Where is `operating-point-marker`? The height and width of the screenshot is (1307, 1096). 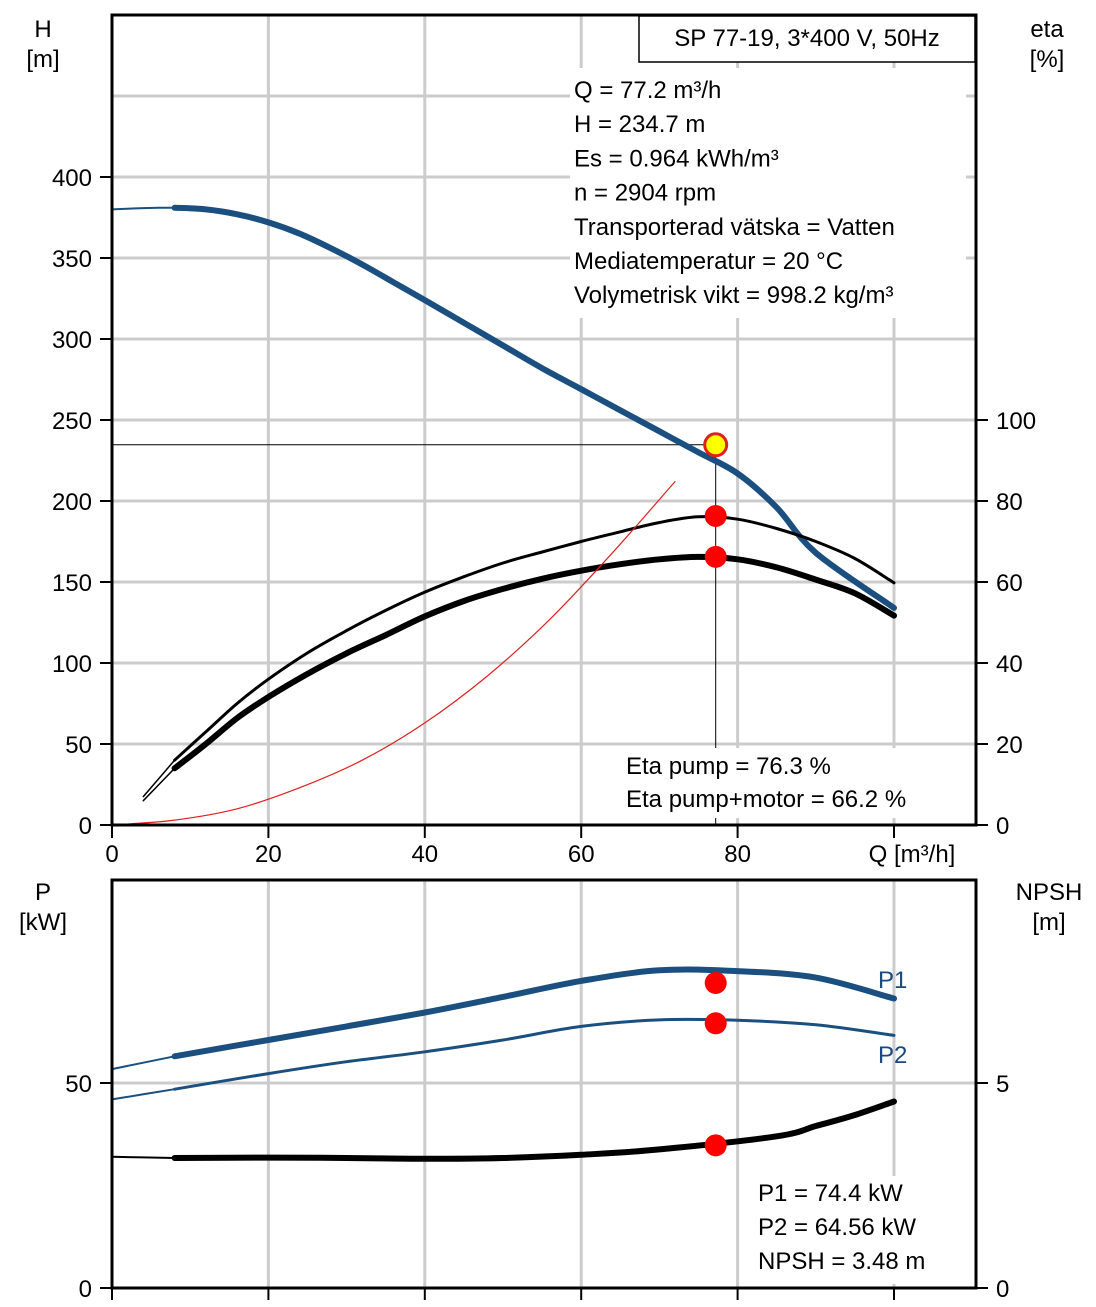 operating-point-marker is located at coordinates (716, 445).